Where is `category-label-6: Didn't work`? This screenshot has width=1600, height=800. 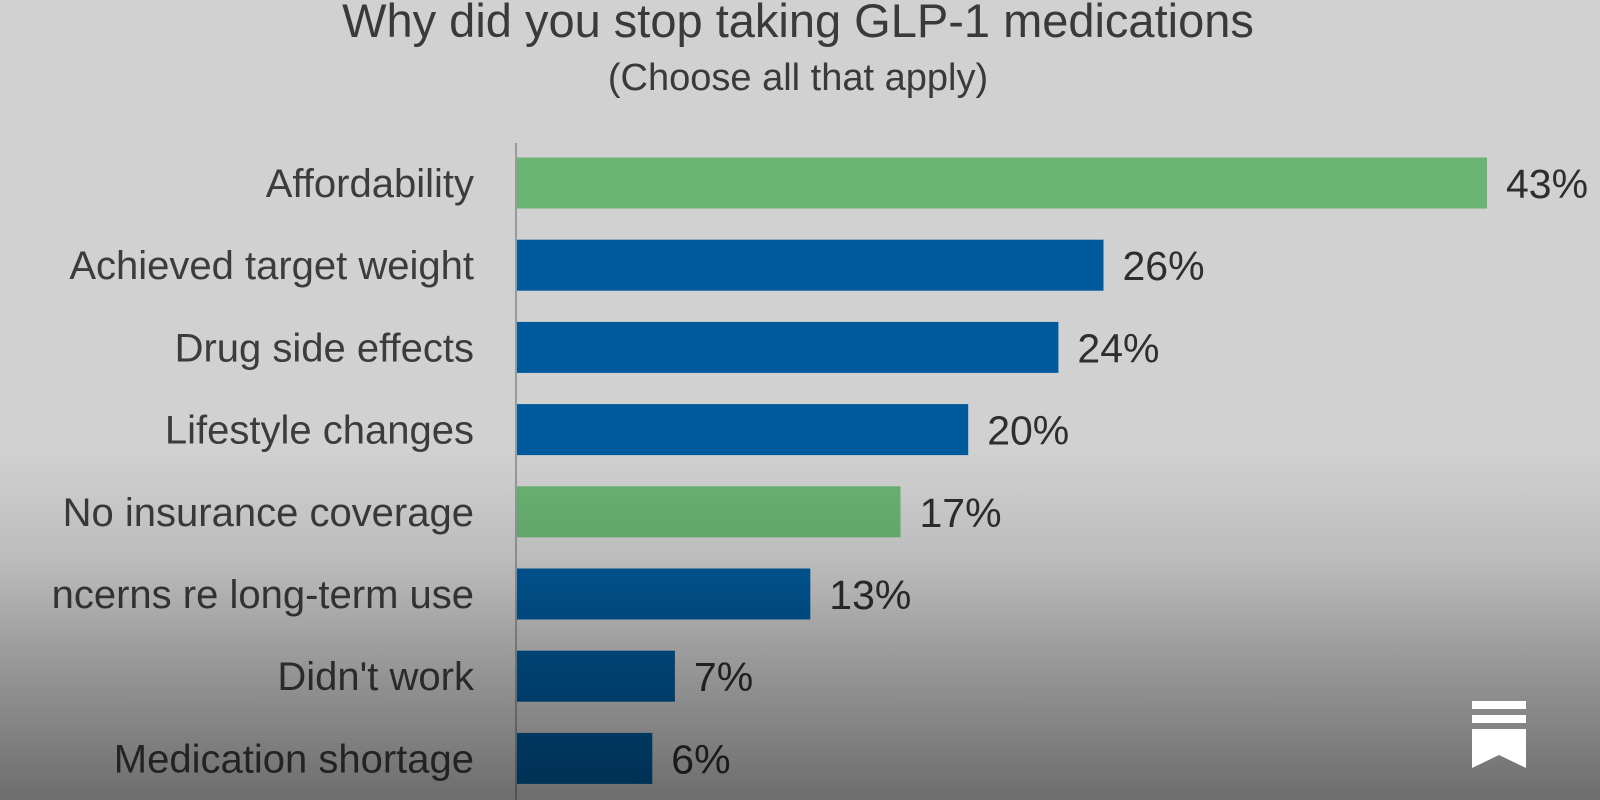
category-label-6: Didn't work is located at coordinates (376, 677).